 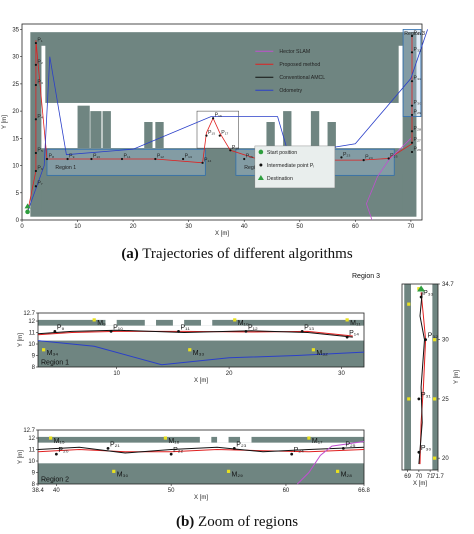 What do you see at coordinates (130, 254) in the screenshot?
I see `caption-a-tag: (a)` at bounding box center [130, 254].